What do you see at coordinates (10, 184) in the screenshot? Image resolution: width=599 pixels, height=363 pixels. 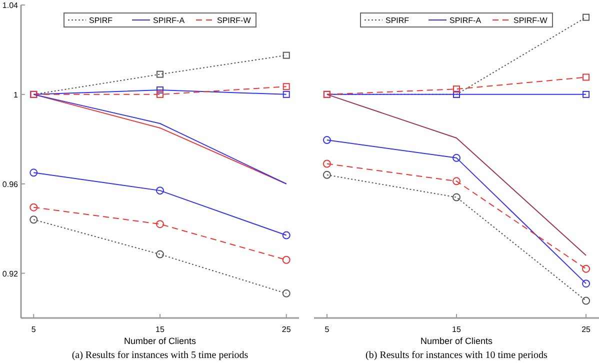 I see `y-tick-label: 0.96` at bounding box center [10, 184].